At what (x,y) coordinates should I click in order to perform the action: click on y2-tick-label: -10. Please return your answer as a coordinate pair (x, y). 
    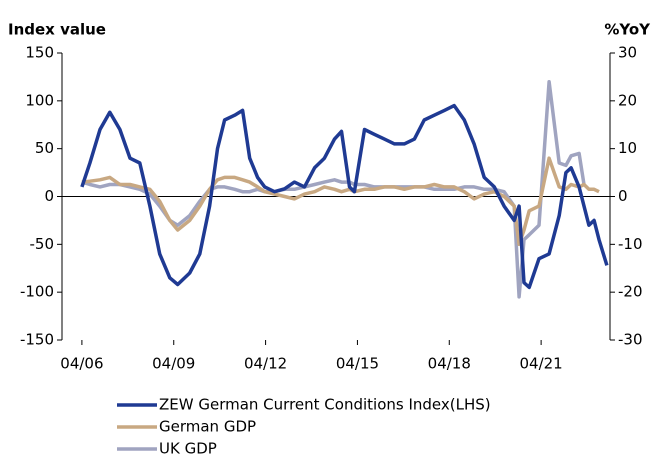
    Looking at the image, I should click on (630, 244).